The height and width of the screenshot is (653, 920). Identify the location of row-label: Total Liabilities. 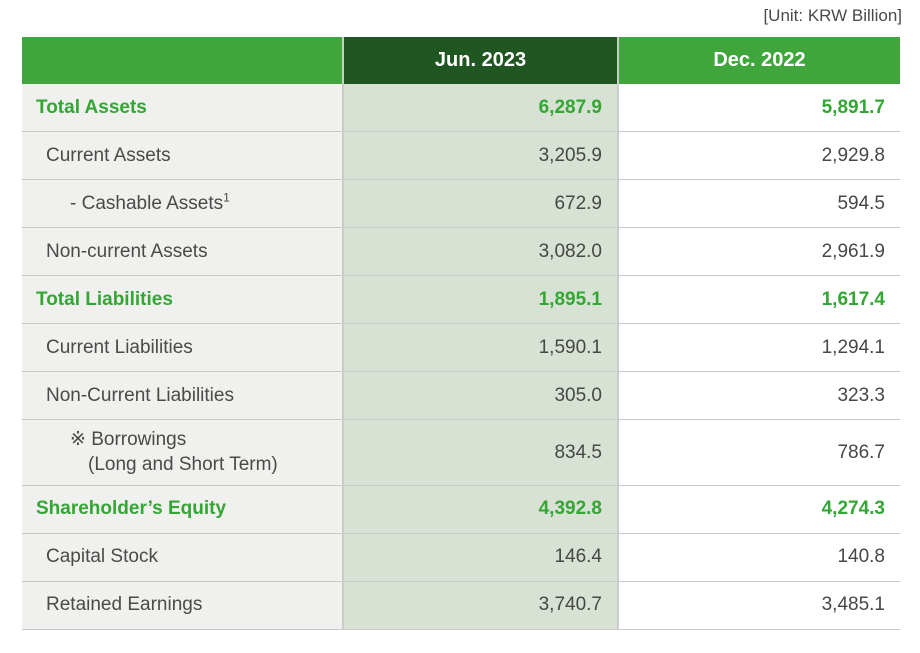
(182, 299).